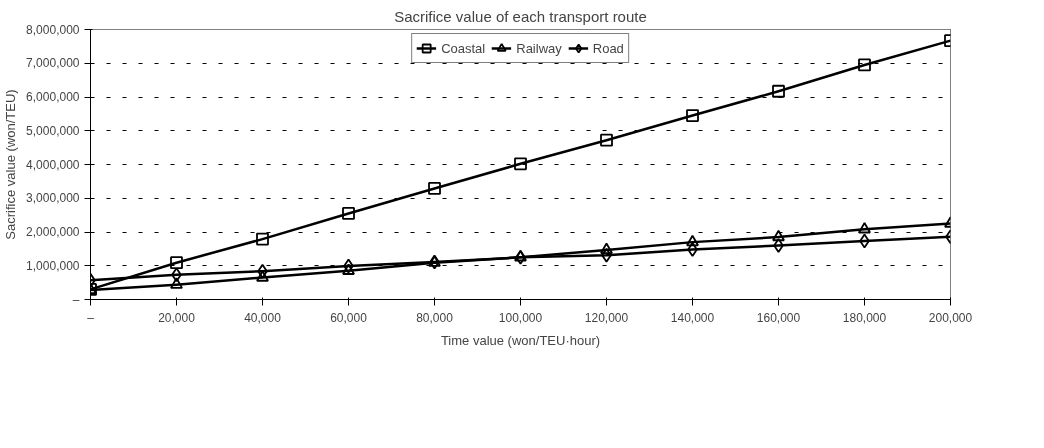  I want to click on y-tick-label: 2,000,000, so click(53, 232).